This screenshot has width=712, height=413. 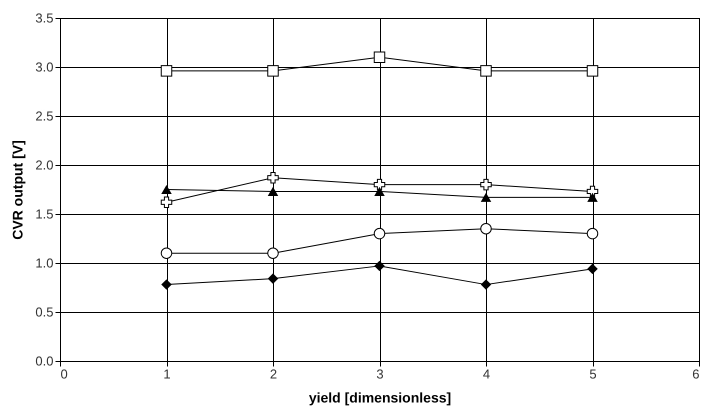 What do you see at coordinates (44, 312) in the screenshot?
I see `y-tick-label: 0.5` at bounding box center [44, 312].